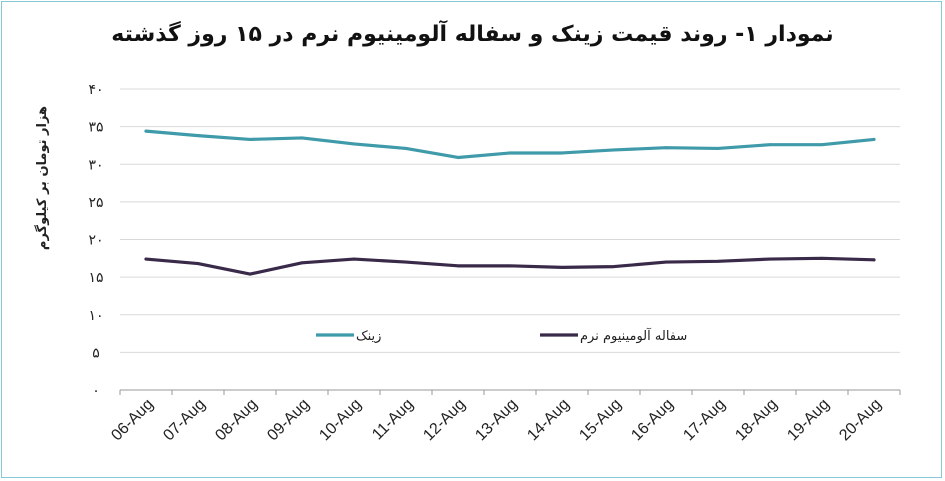 This screenshot has height=481, width=945. I want to click on y-tick-label: ۱۰, so click(95, 316).